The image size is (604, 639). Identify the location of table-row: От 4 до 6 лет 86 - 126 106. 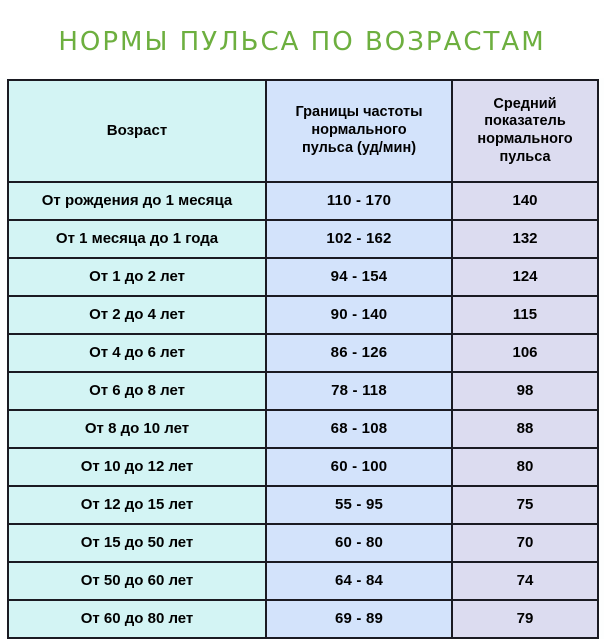
(303, 353).